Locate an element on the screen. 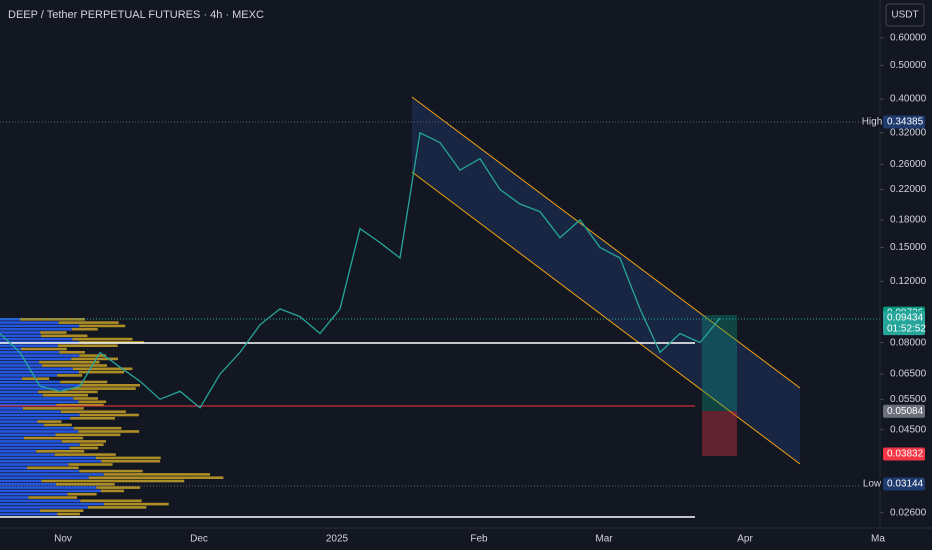 The height and width of the screenshot is (550, 932). price-badge-label: 0.03832 is located at coordinates (905, 454).